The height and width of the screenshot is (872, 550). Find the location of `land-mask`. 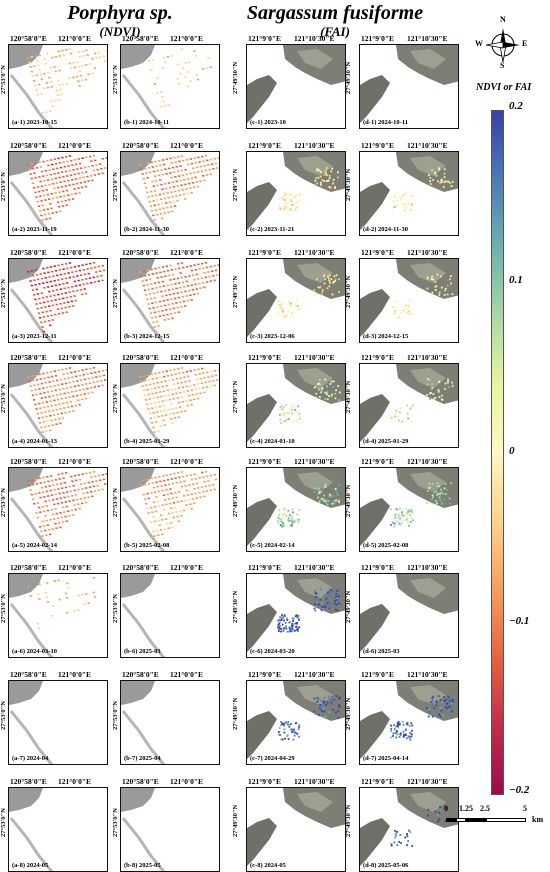

land-mask is located at coordinates (138, 164).